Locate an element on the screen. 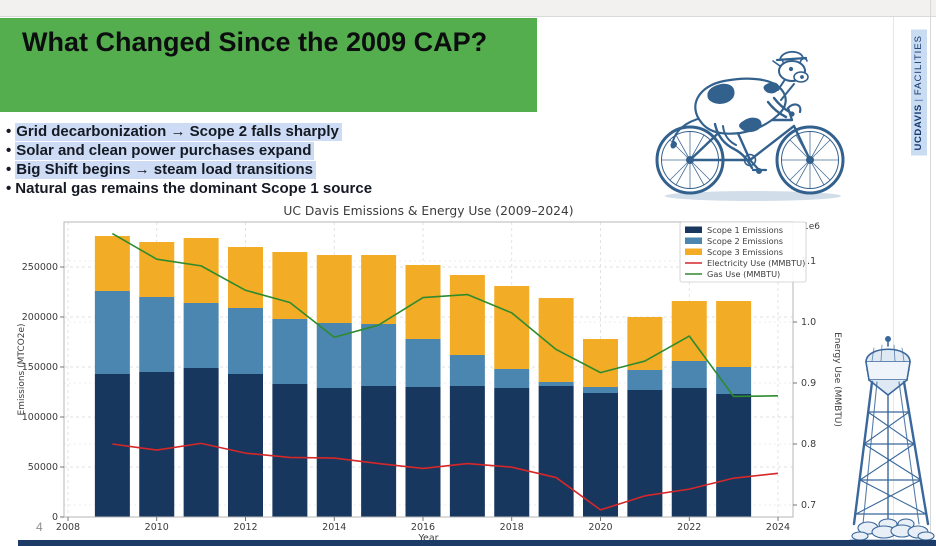 The image size is (936, 546). top-strip is located at coordinates (468, 8).